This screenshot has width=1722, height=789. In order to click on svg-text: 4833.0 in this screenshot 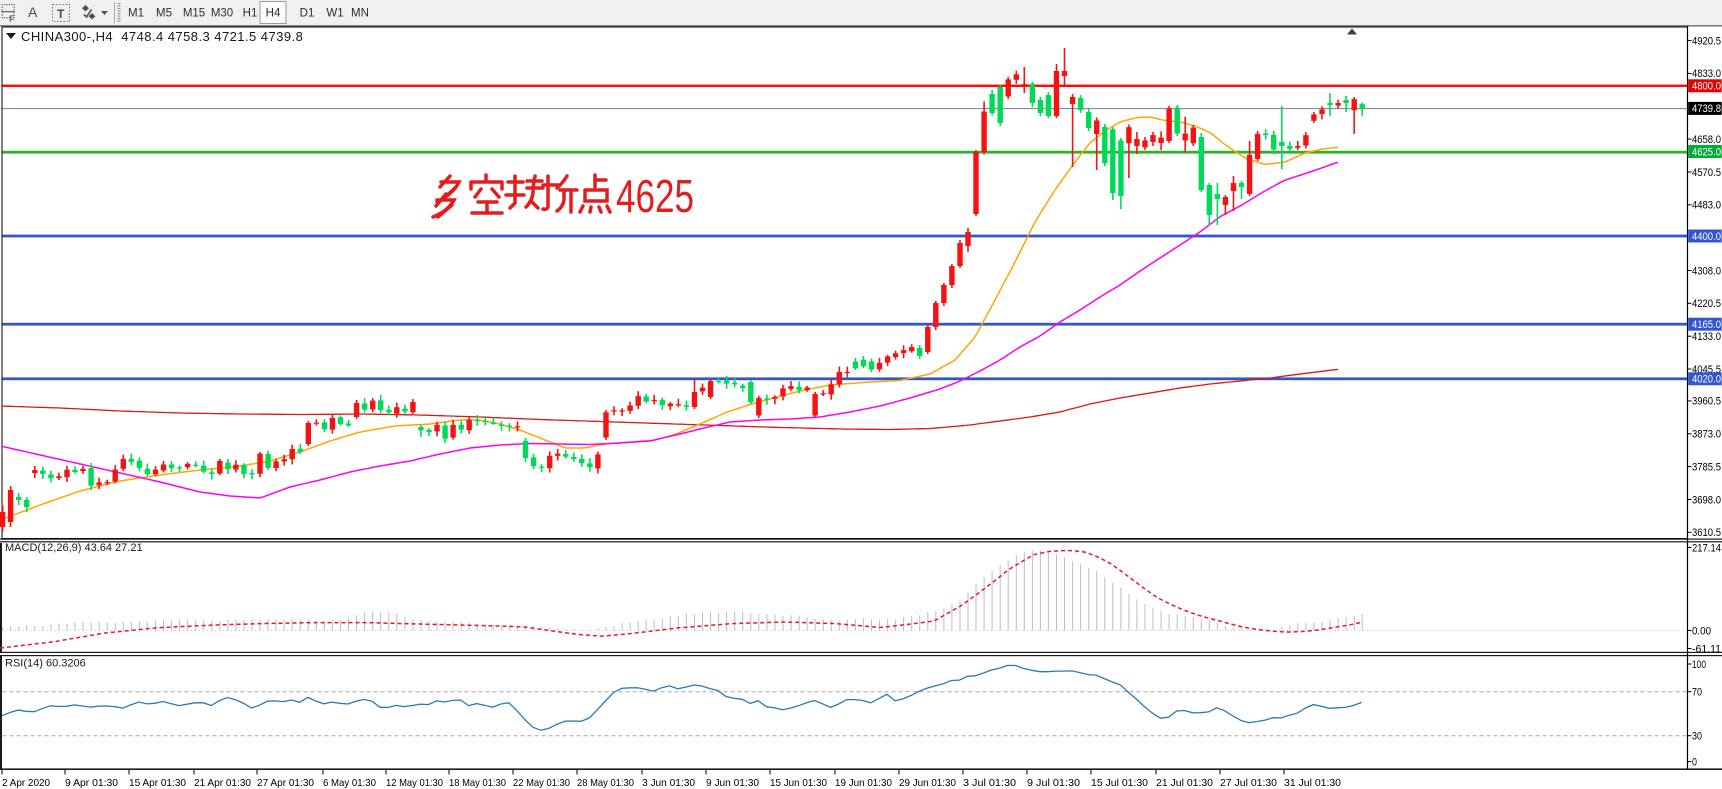, I will do `click(1706, 74)`.